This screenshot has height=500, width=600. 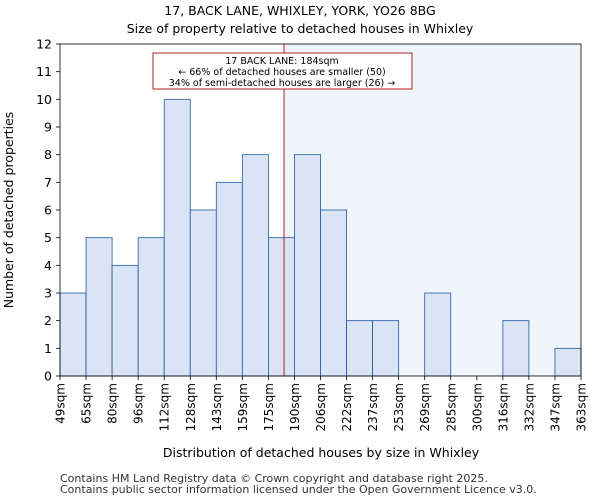 I want to click on x-tick-label: 206sqm, so click(x=321, y=407).